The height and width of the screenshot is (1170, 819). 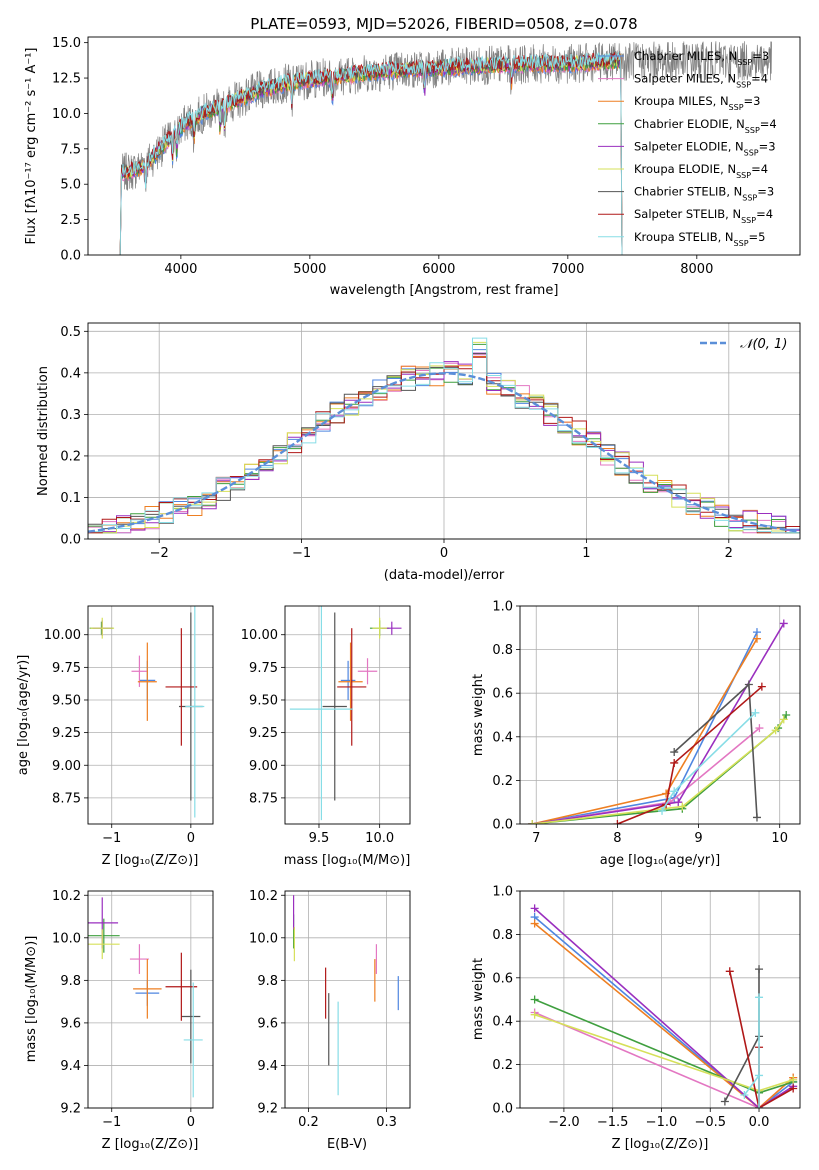 I want to click on model-spectrum-chabrier-miles, so click(x=371, y=156).